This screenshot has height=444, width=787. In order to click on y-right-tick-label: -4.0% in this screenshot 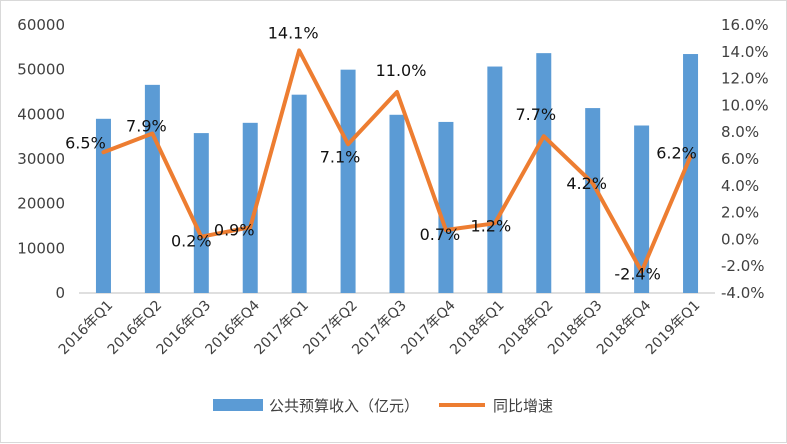, I will do `click(743, 293)`.